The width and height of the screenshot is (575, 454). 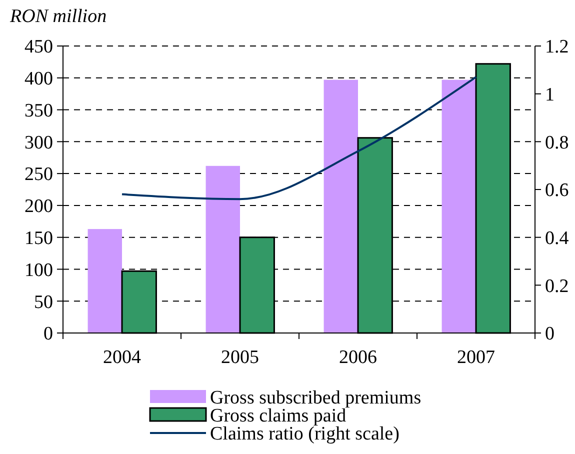 What do you see at coordinates (549, 334) in the screenshot?
I see `y2-tick-label: 0` at bounding box center [549, 334].